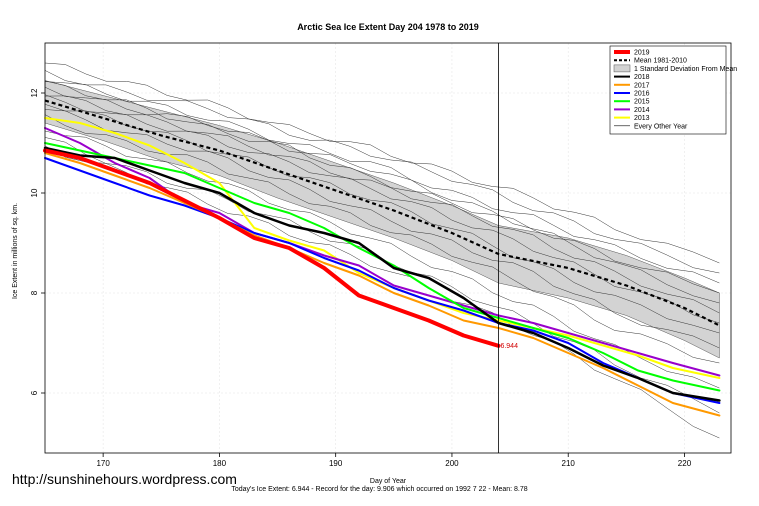  Describe the element at coordinates (642, 110) in the screenshot. I see `legend-label: 2014` at that location.